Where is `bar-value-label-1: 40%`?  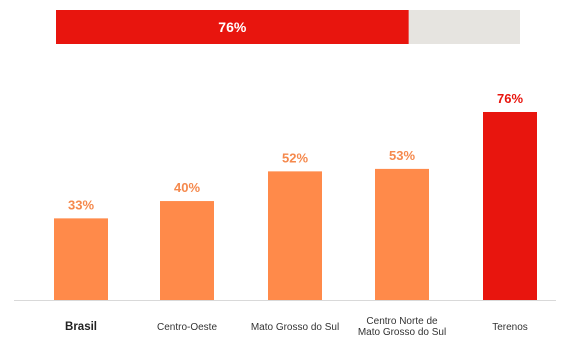 bar-value-label-1: 40% is located at coordinates (187, 187).